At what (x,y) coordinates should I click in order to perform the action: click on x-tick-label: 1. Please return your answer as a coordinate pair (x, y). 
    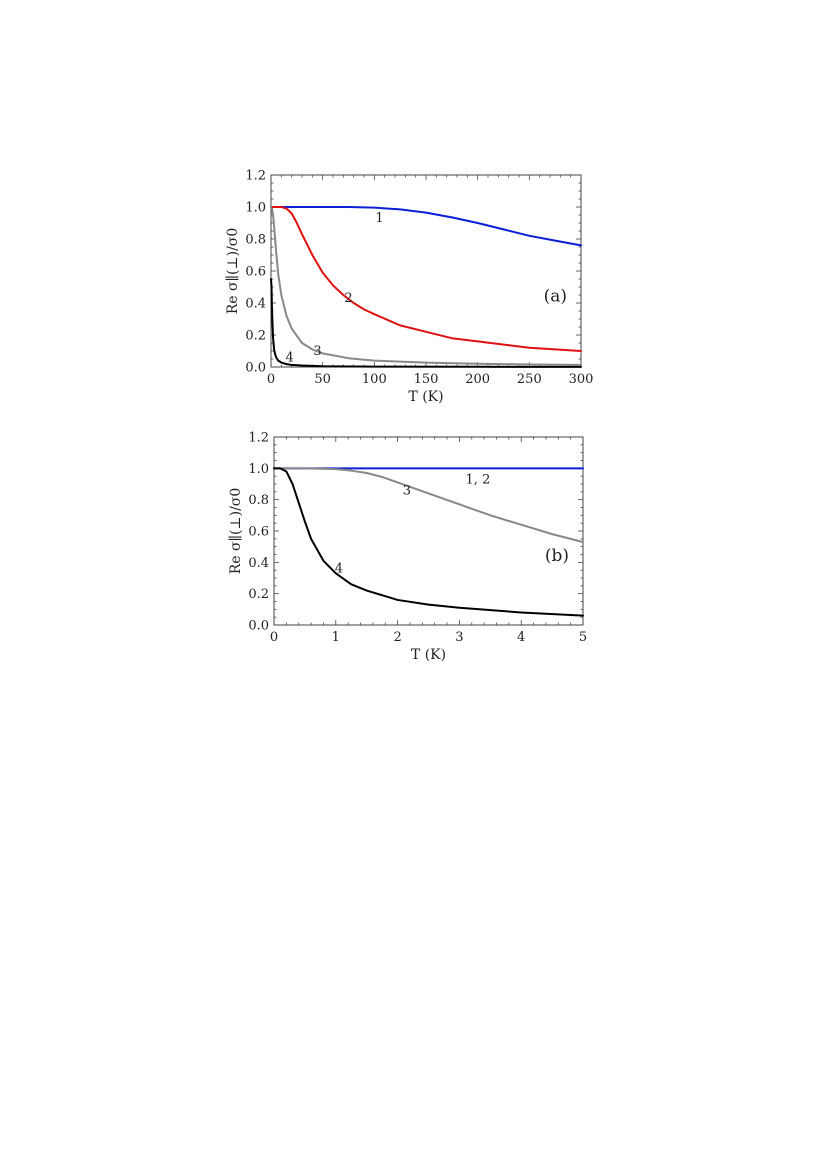
    Looking at the image, I should click on (336, 637).